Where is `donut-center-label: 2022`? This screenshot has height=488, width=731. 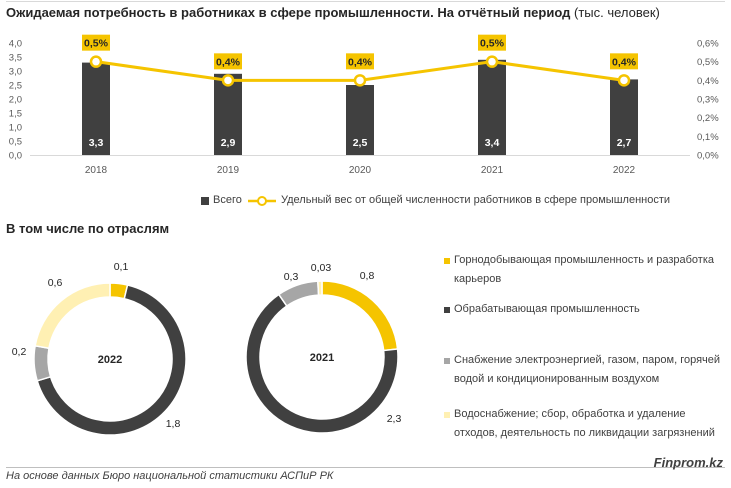 donut-center-label: 2022 is located at coordinates (110, 360).